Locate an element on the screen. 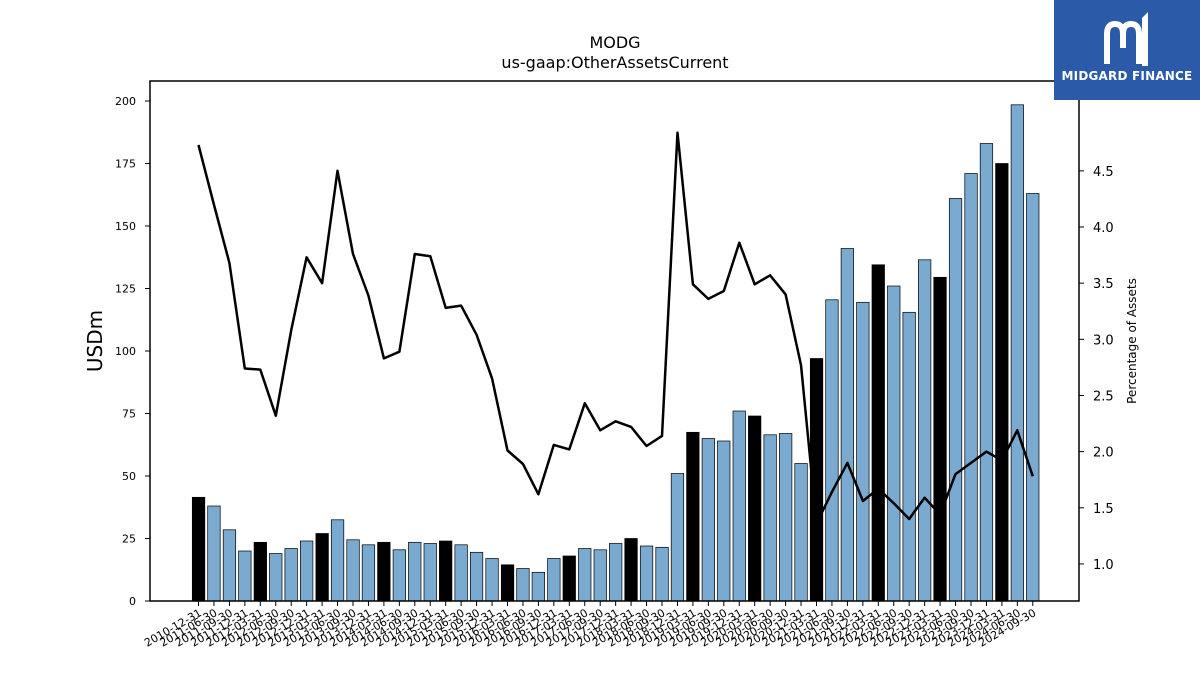 The height and width of the screenshot is (675, 1200). y2-tick-label: 4.0 is located at coordinates (1103, 228).